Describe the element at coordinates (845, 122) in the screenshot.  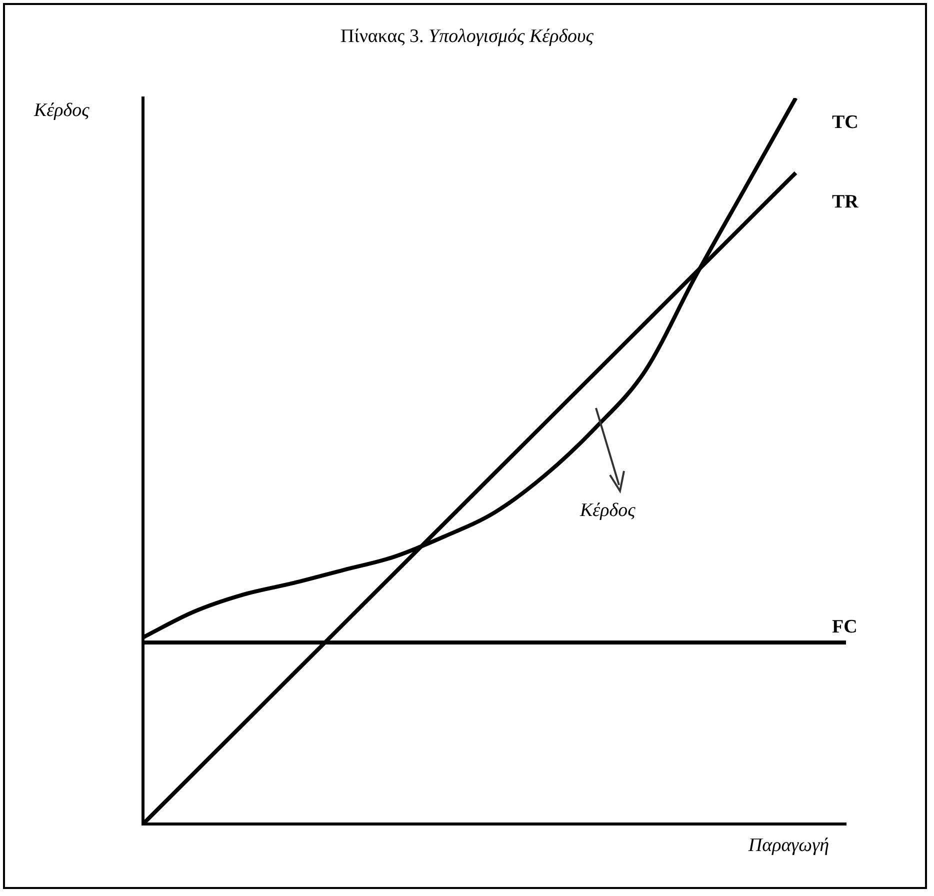
I see `text: TC` at that location.